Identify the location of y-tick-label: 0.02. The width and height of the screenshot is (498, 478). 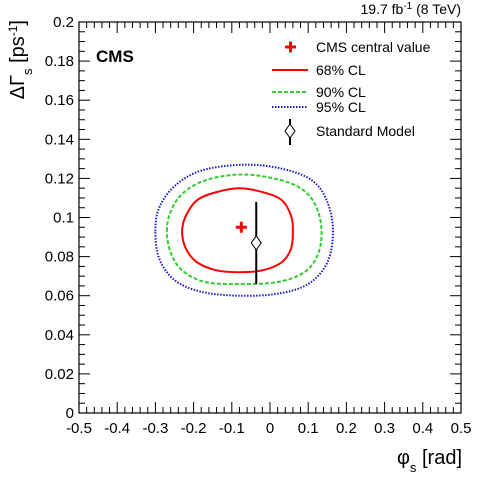
(59, 374).